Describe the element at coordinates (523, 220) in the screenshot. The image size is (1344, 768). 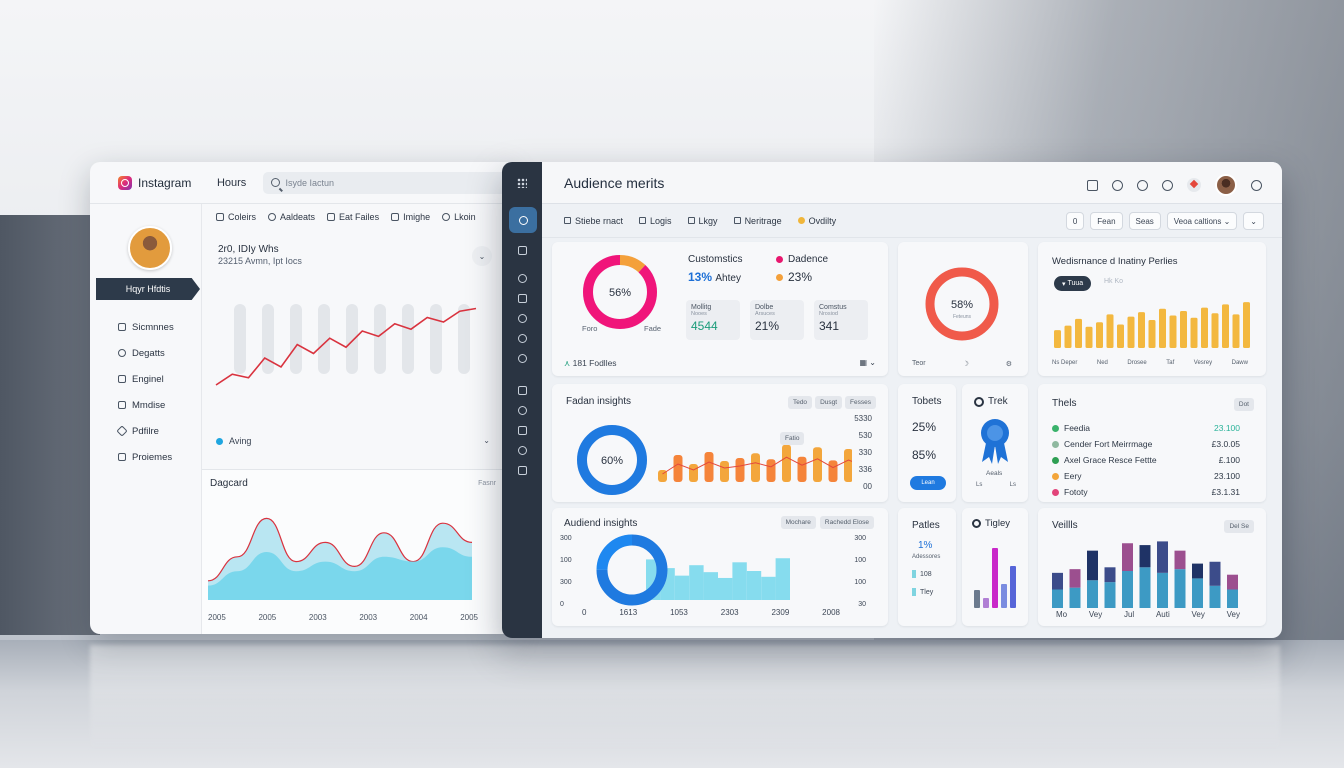
I see `rail-item-active` at that location.